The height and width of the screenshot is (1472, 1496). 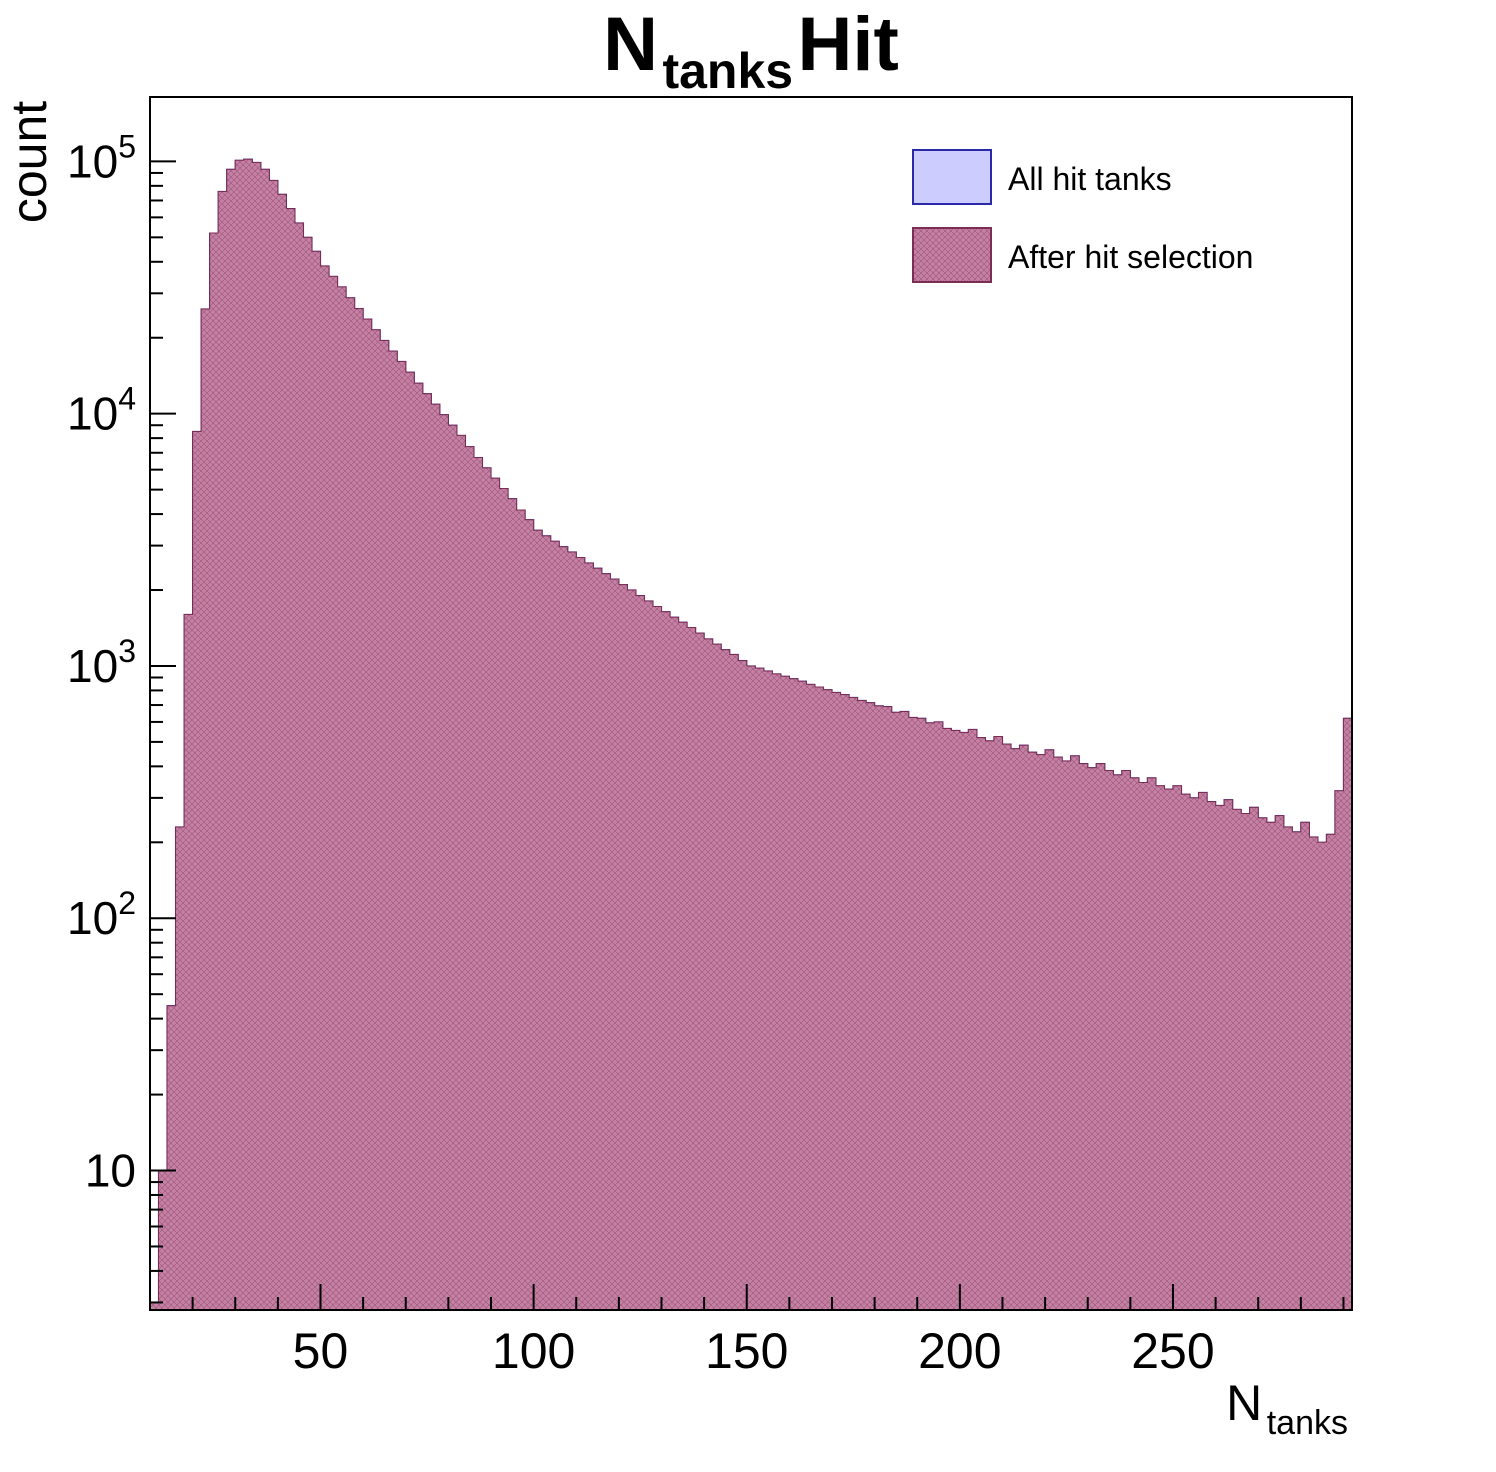 I want to click on x-axis-title-subscript: tanks, so click(x=1307, y=1423).